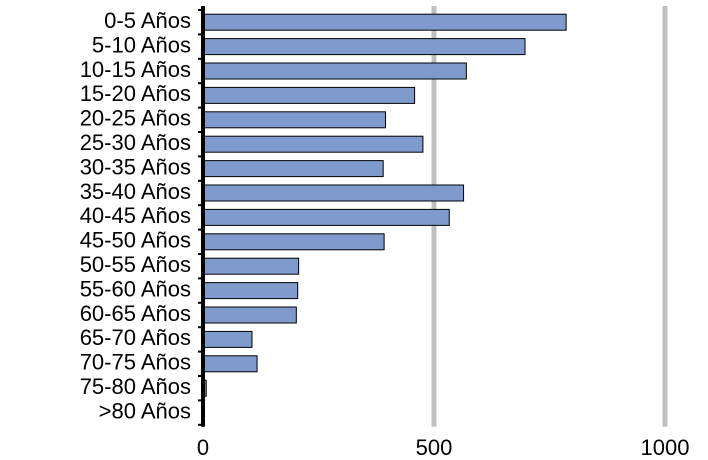  Describe the element at coordinates (135, 142) in the screenshot. I see `category-label-5: 25-30 Años` at that location.